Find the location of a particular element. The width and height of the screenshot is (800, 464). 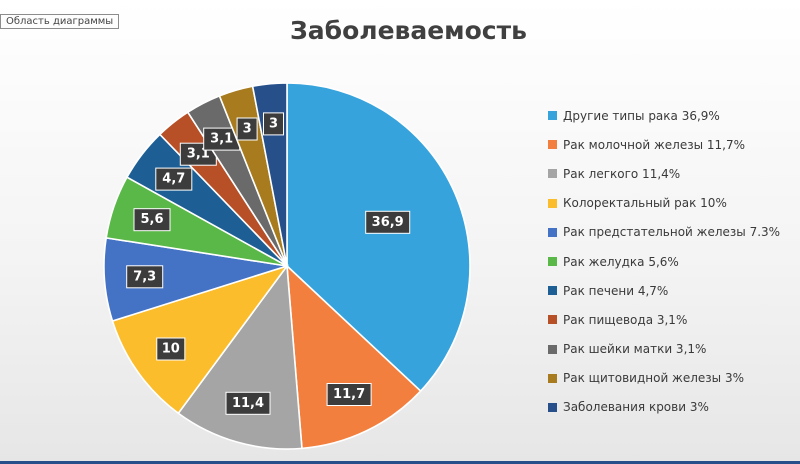

chart-title: Заболеваемость is located at coordinates (408, 30).